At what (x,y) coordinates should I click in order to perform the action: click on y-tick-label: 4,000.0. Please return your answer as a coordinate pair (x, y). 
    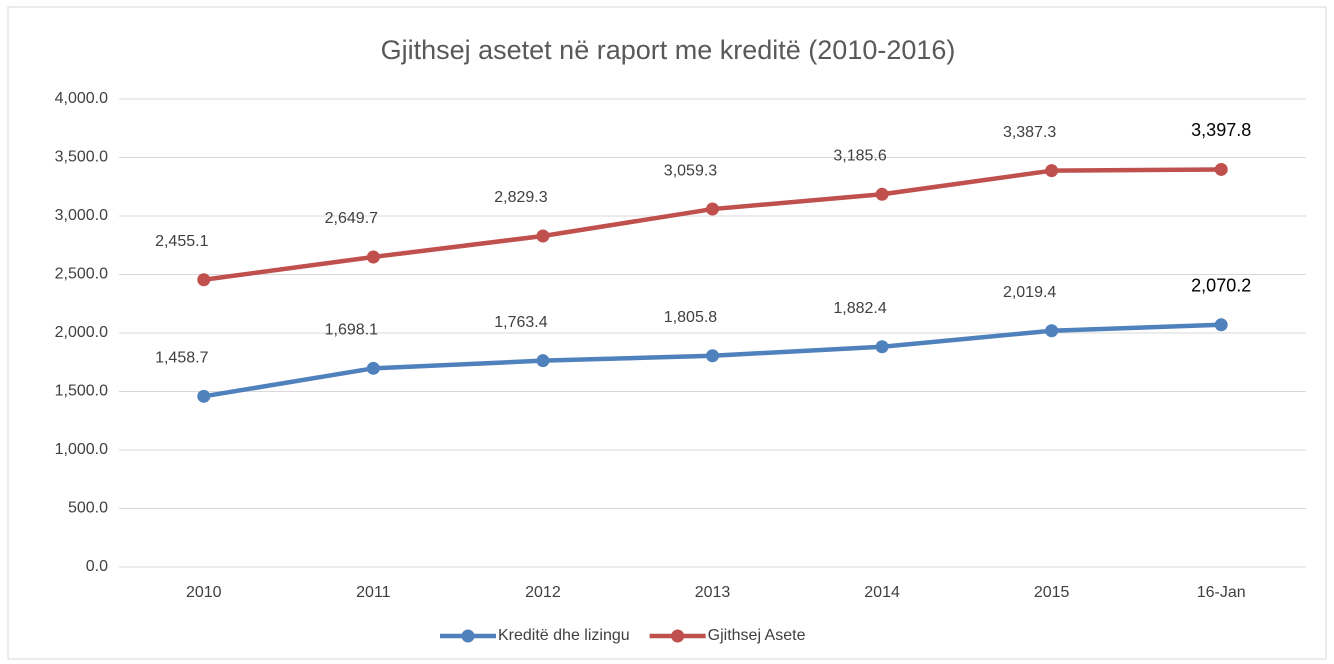
    Looking at the image, I should click on (81, 98).